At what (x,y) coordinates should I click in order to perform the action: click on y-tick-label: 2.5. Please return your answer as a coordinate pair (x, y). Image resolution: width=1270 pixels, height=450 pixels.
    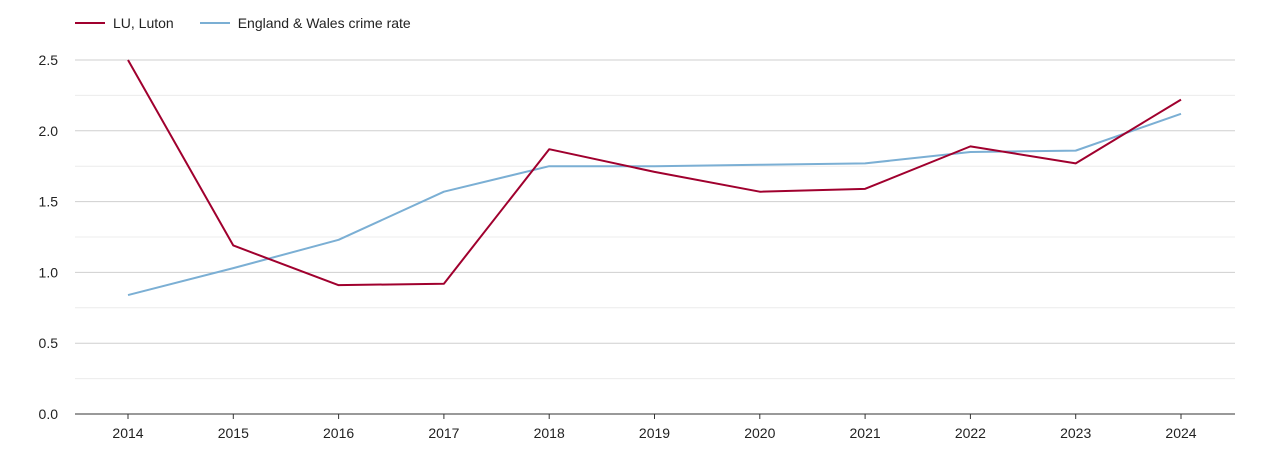
    Looking at the image, I should click on (49, 60).